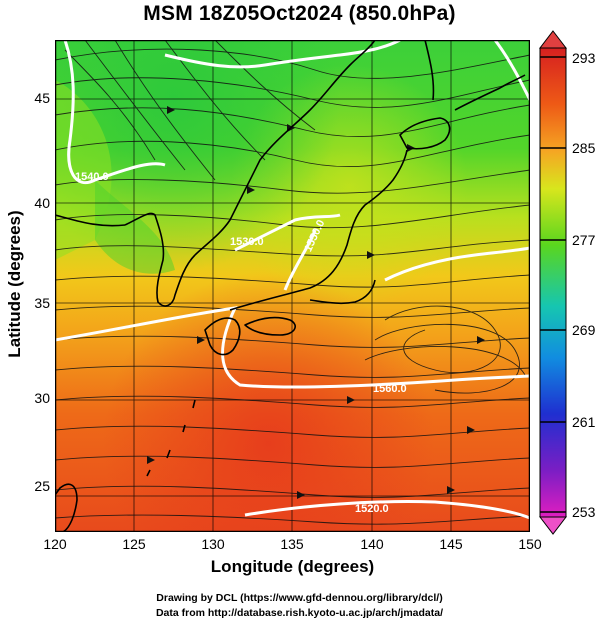  Describe the element at coordinates (55, 544) in the screenshot. I see `x-tick-120: 120` at that location.